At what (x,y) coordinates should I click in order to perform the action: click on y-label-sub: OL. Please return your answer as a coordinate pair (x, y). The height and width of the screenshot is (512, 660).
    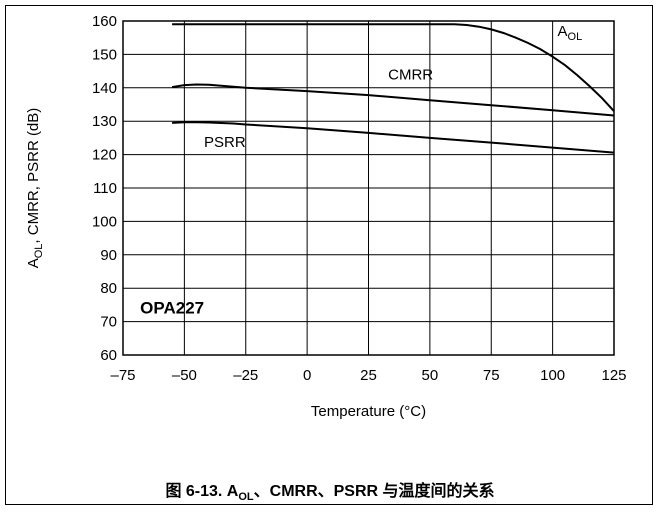
    Looking at the image, I should click on (39, 251).